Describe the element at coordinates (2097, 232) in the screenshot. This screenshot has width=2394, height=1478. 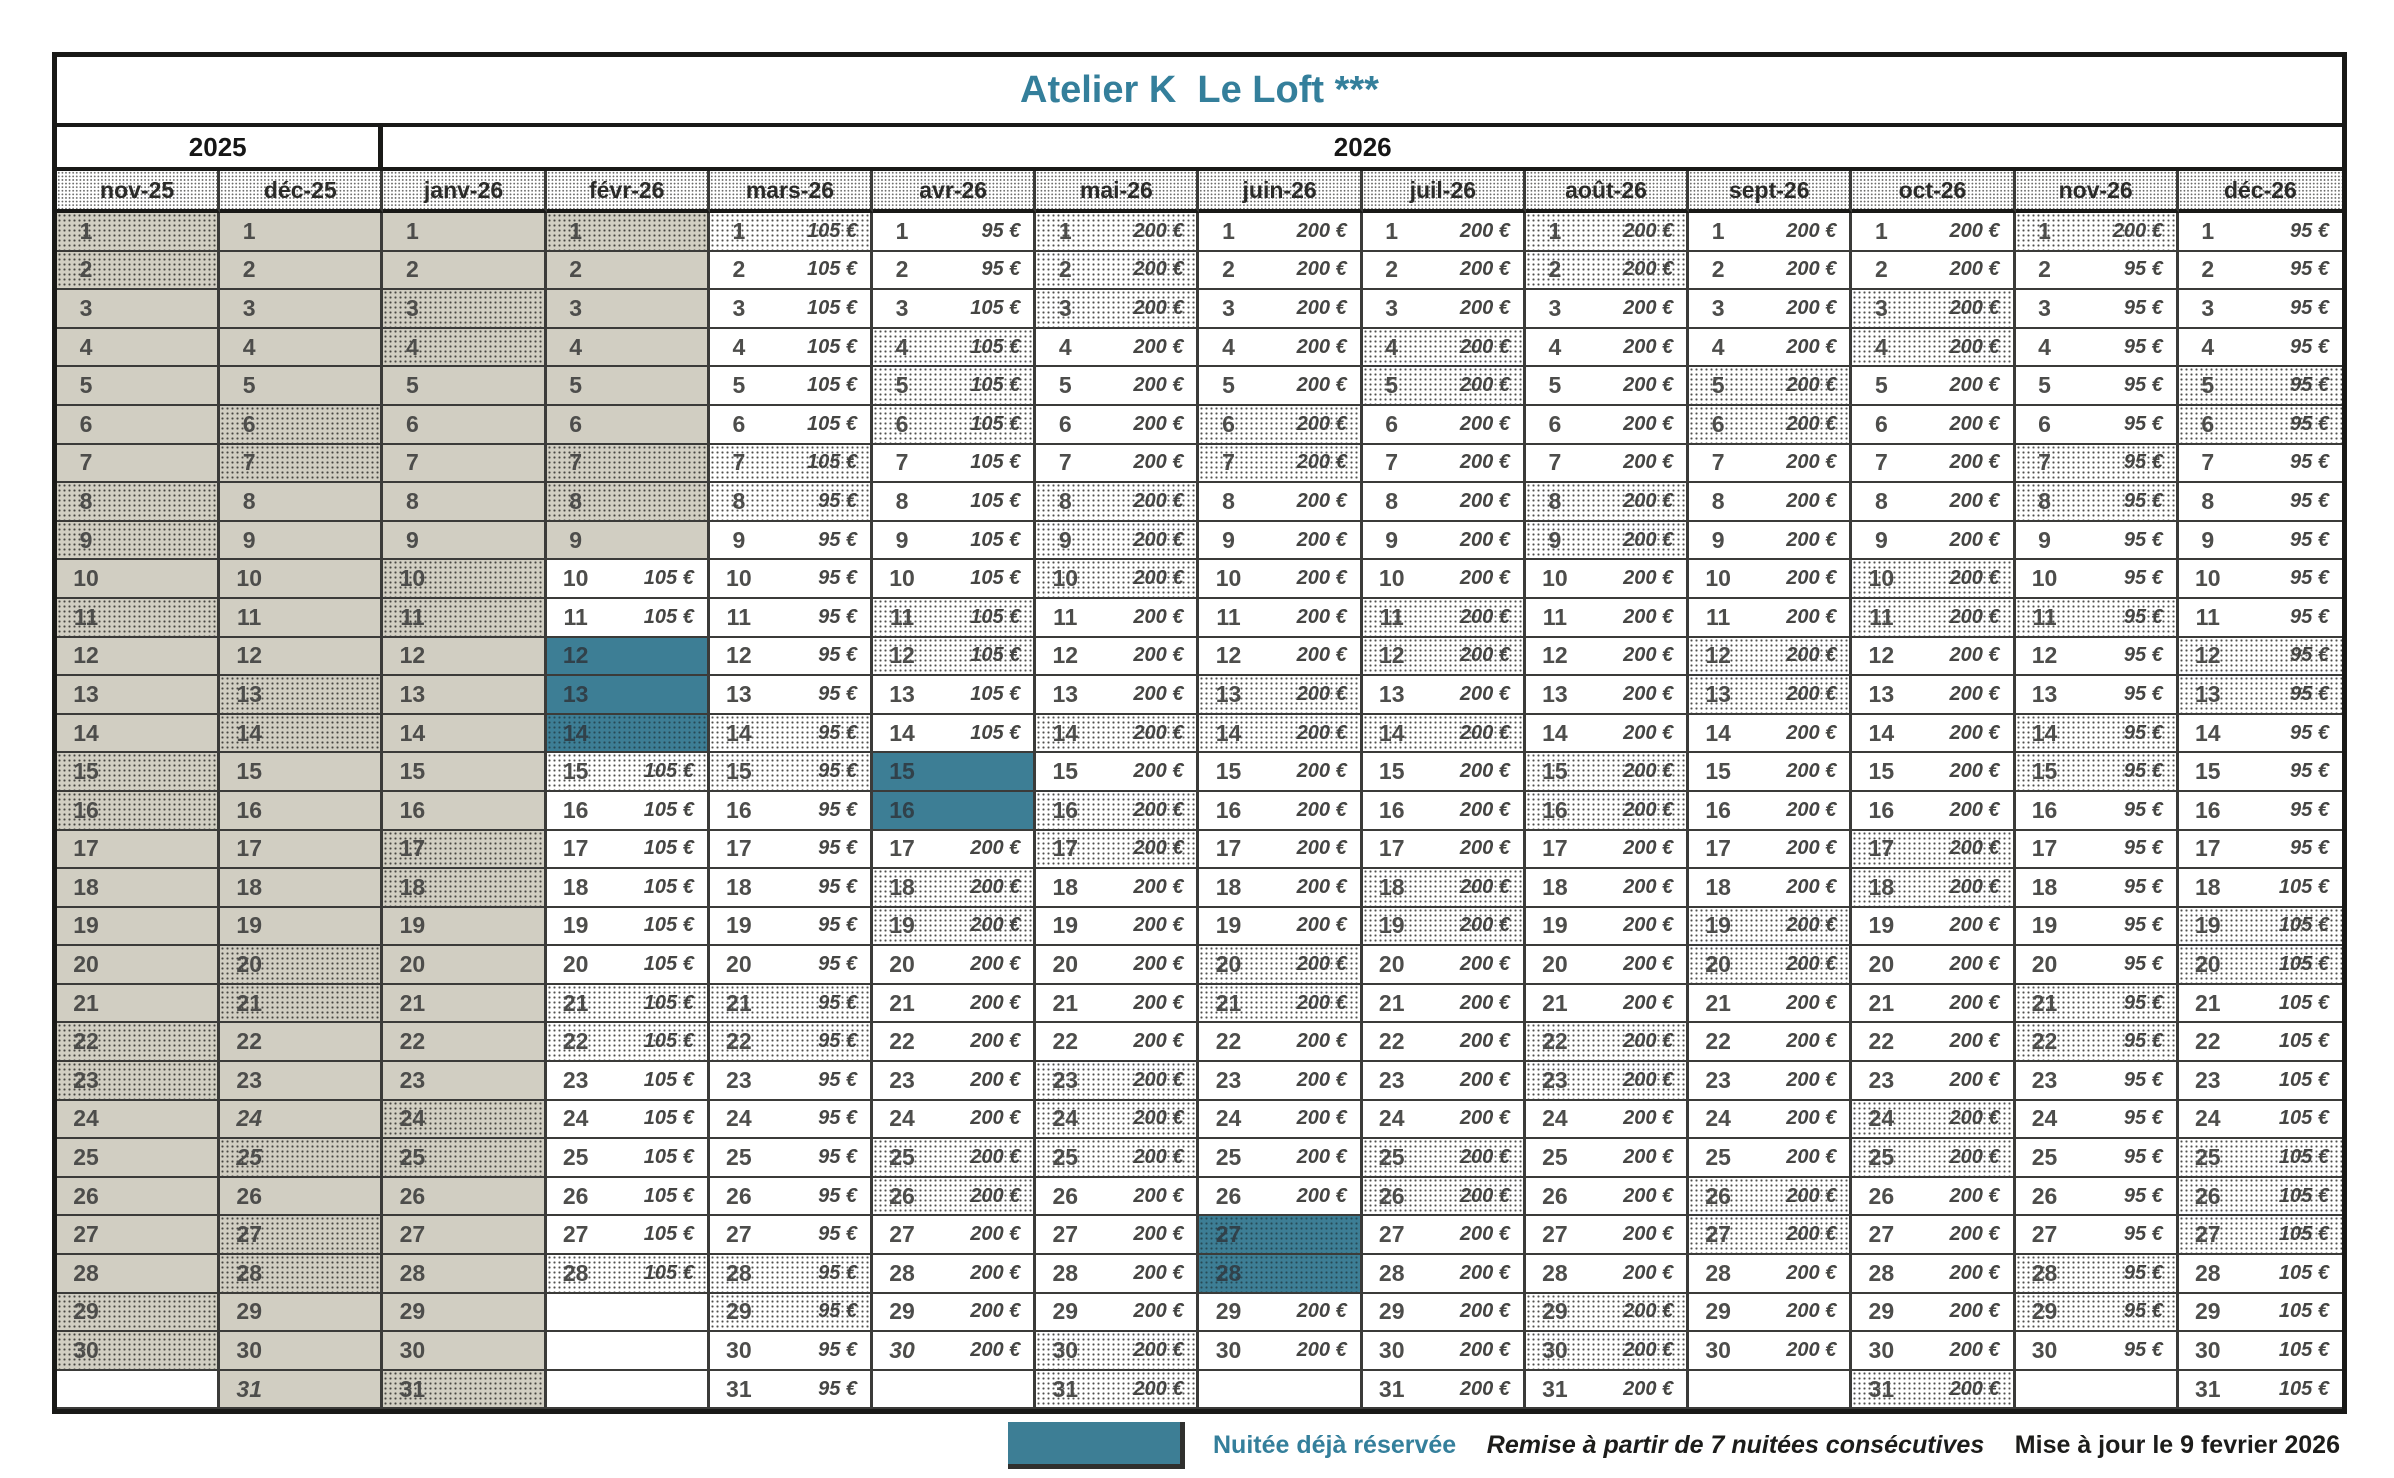
I see `day-cell: 1 200 €` at that location.